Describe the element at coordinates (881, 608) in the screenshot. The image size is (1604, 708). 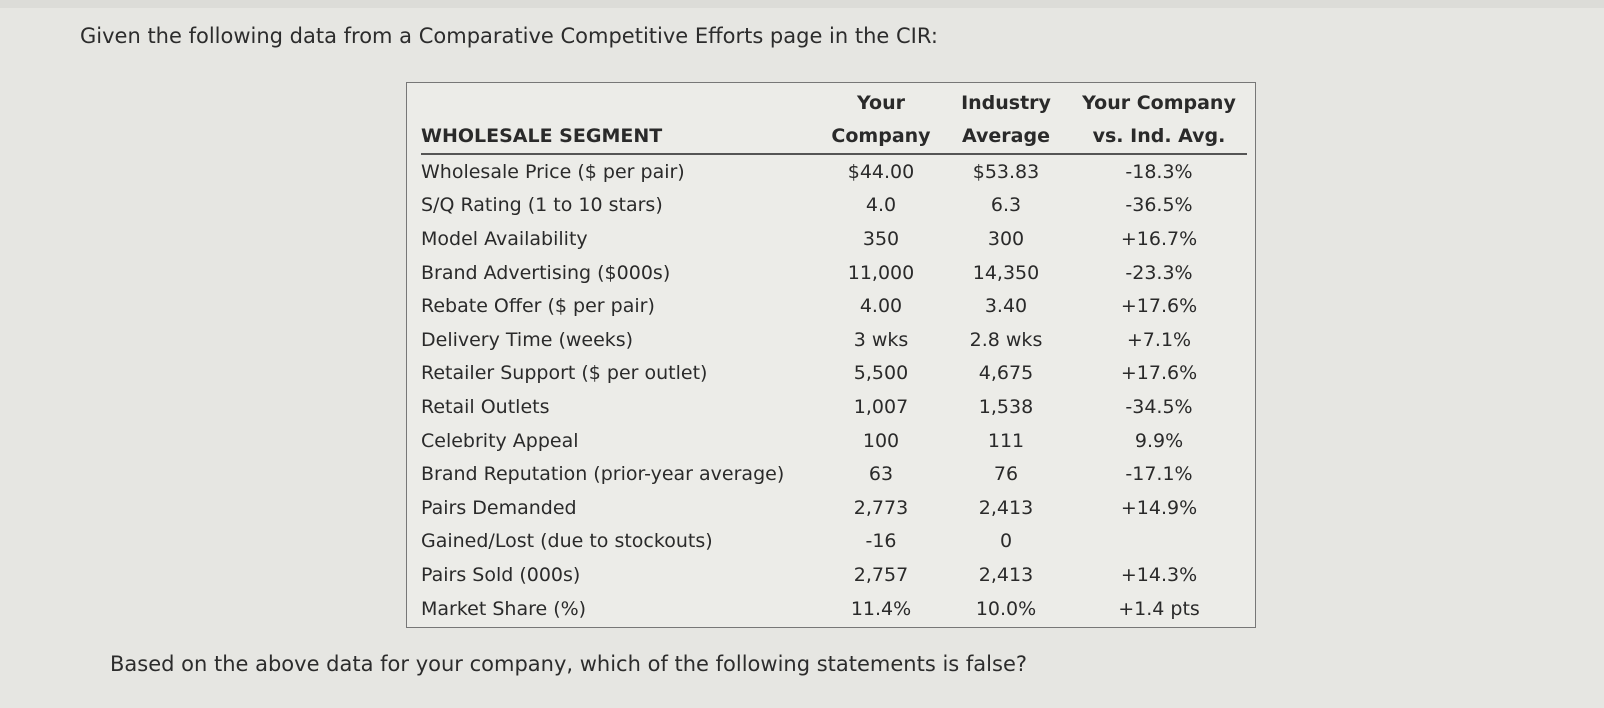
I see `row-value: 11.4%` at that location.